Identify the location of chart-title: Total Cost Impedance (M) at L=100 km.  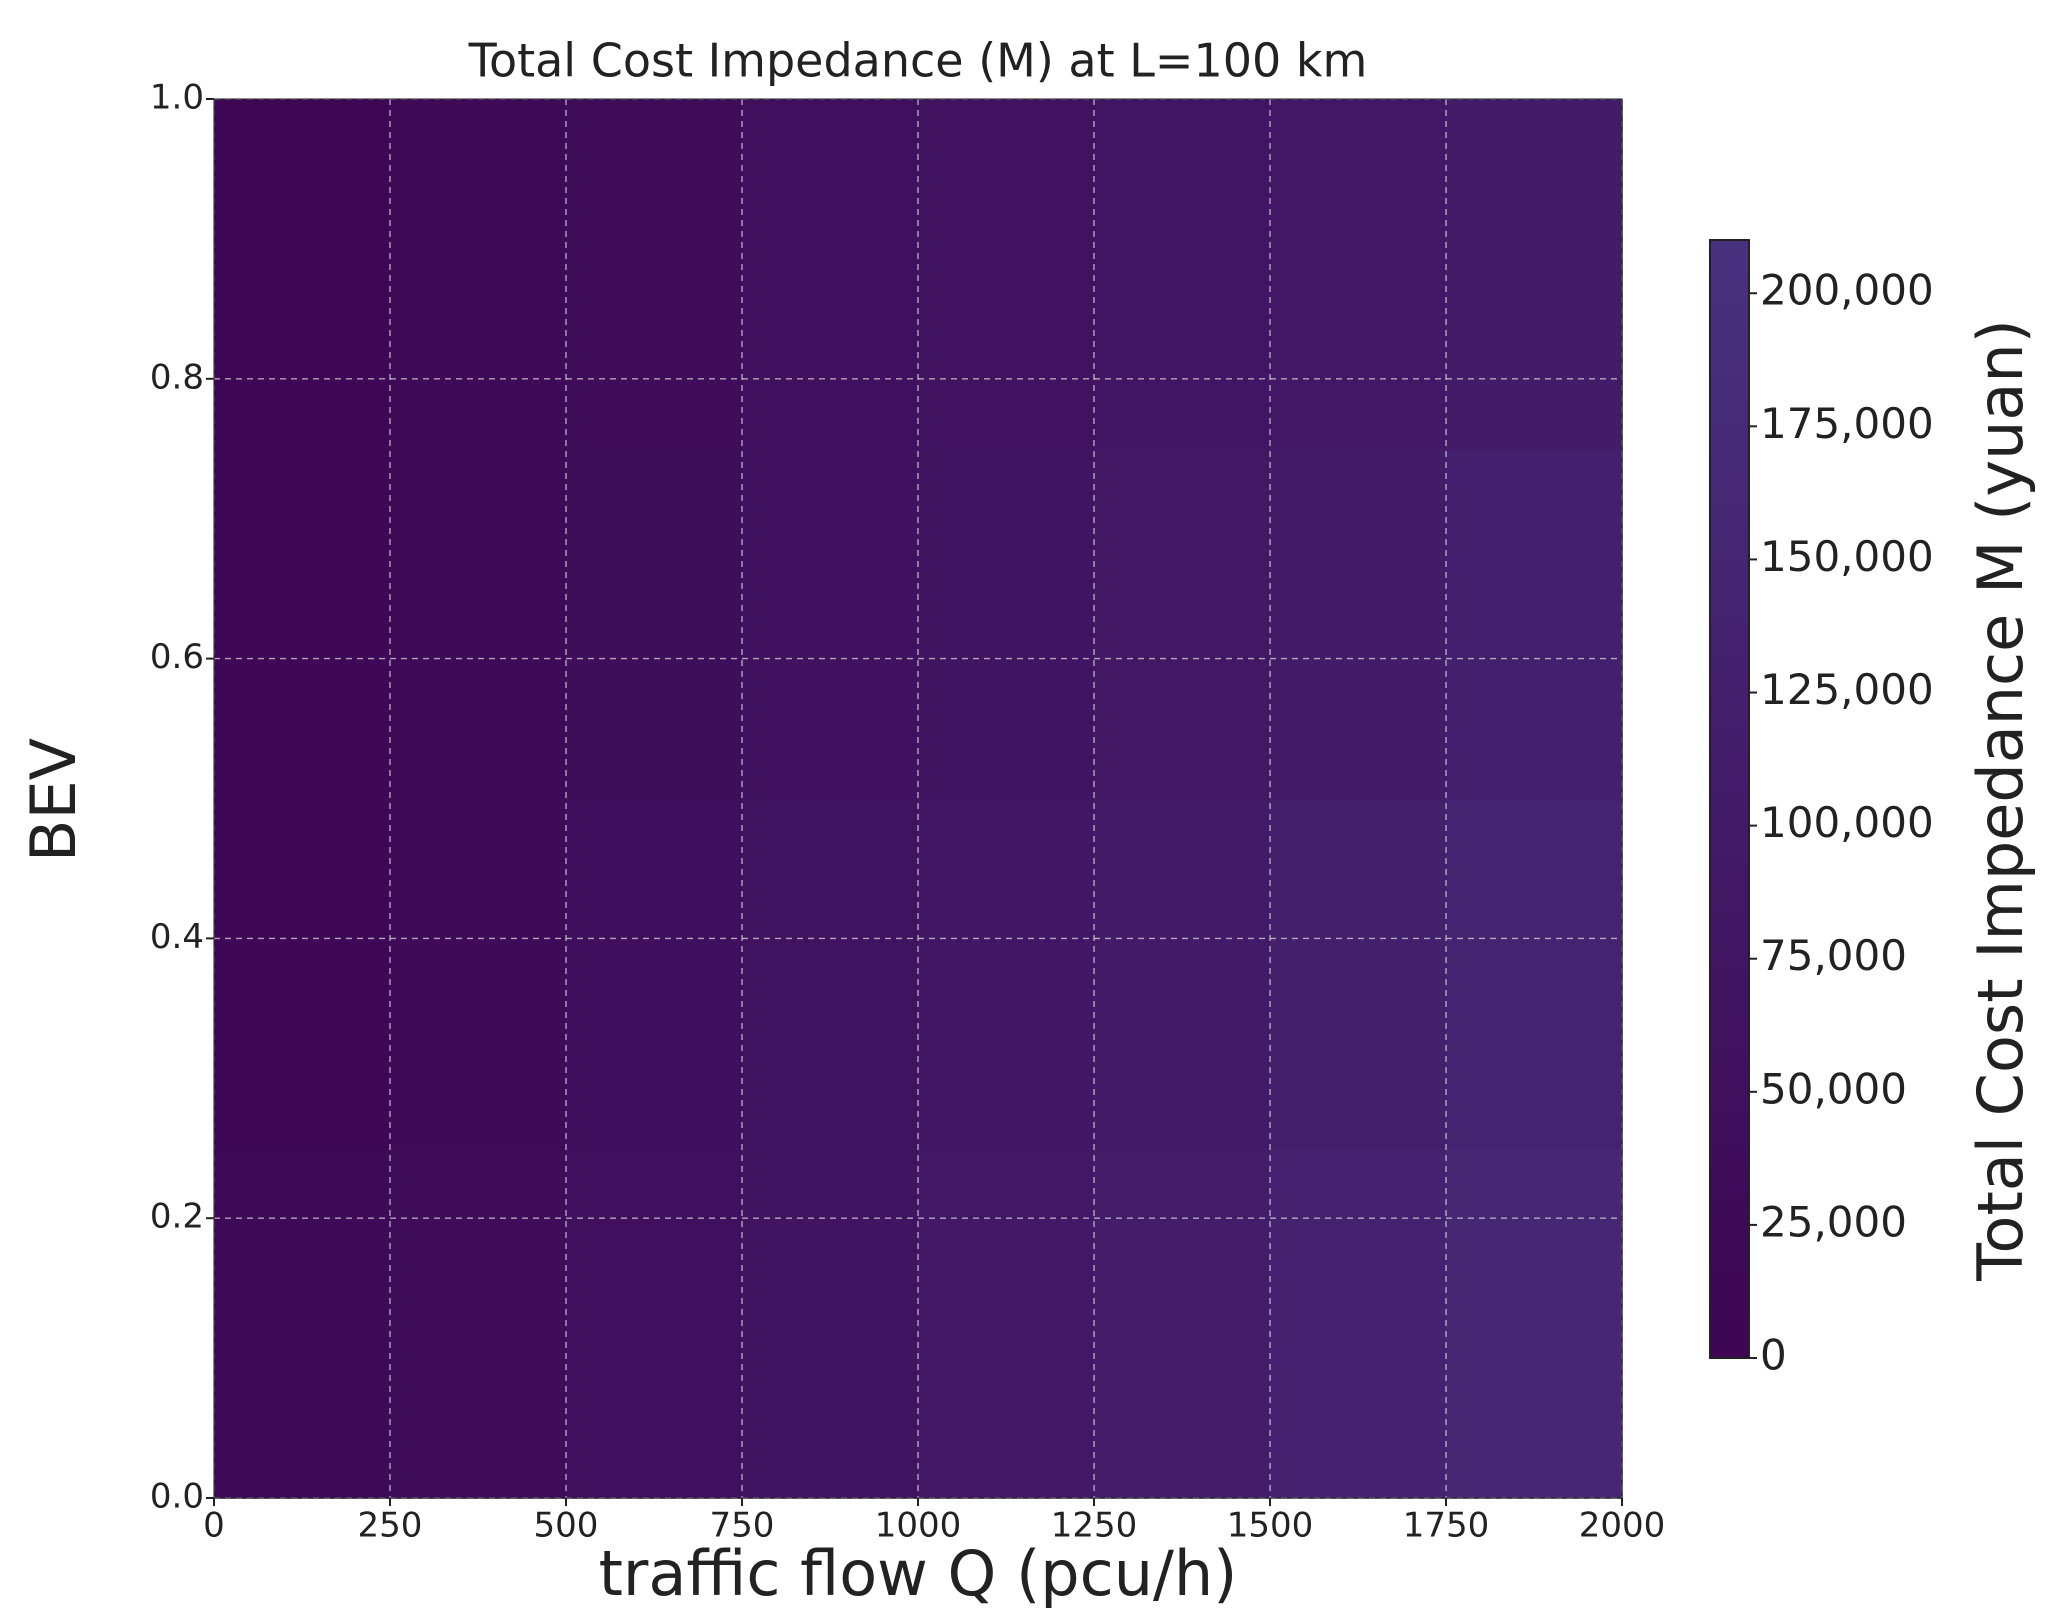
(918, 61).